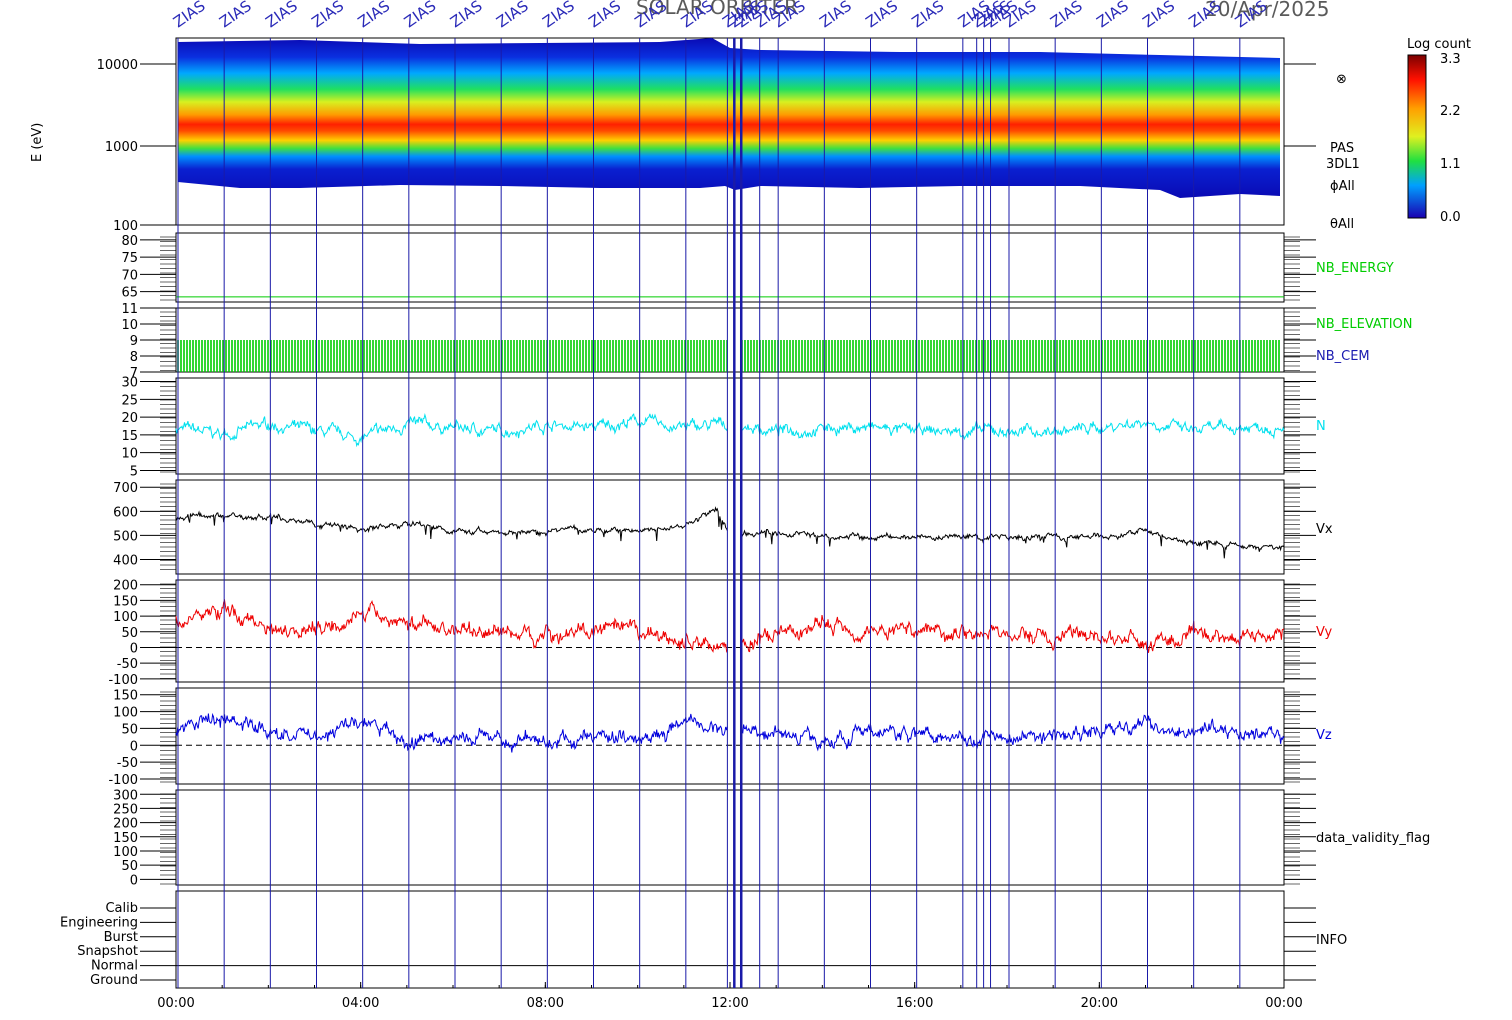 The height and width of the screenshot is (1020, 1512). What do you see at coordinates (129, 258) in the screenshot?
I see `y-tick-label: 75` at bounding box center [129, 258].